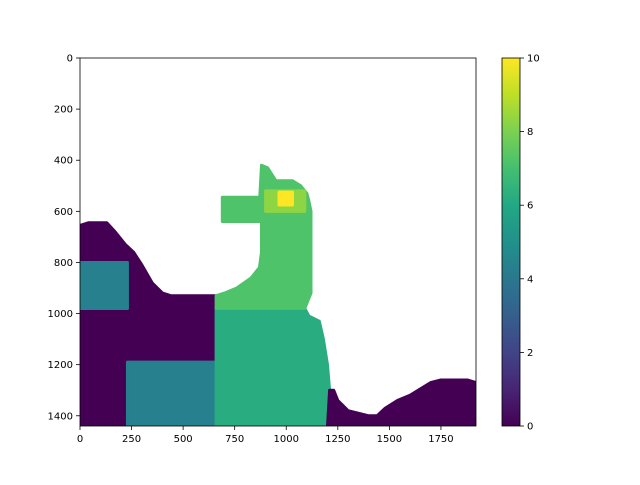 The width and height of the screenshot is (640, 485). What do you see at coordinates (265, 435) in the screenshot?
I see `x-axis: 0 250 500 750 1000 1250 1500 1750` at bounding box center [265, 435].